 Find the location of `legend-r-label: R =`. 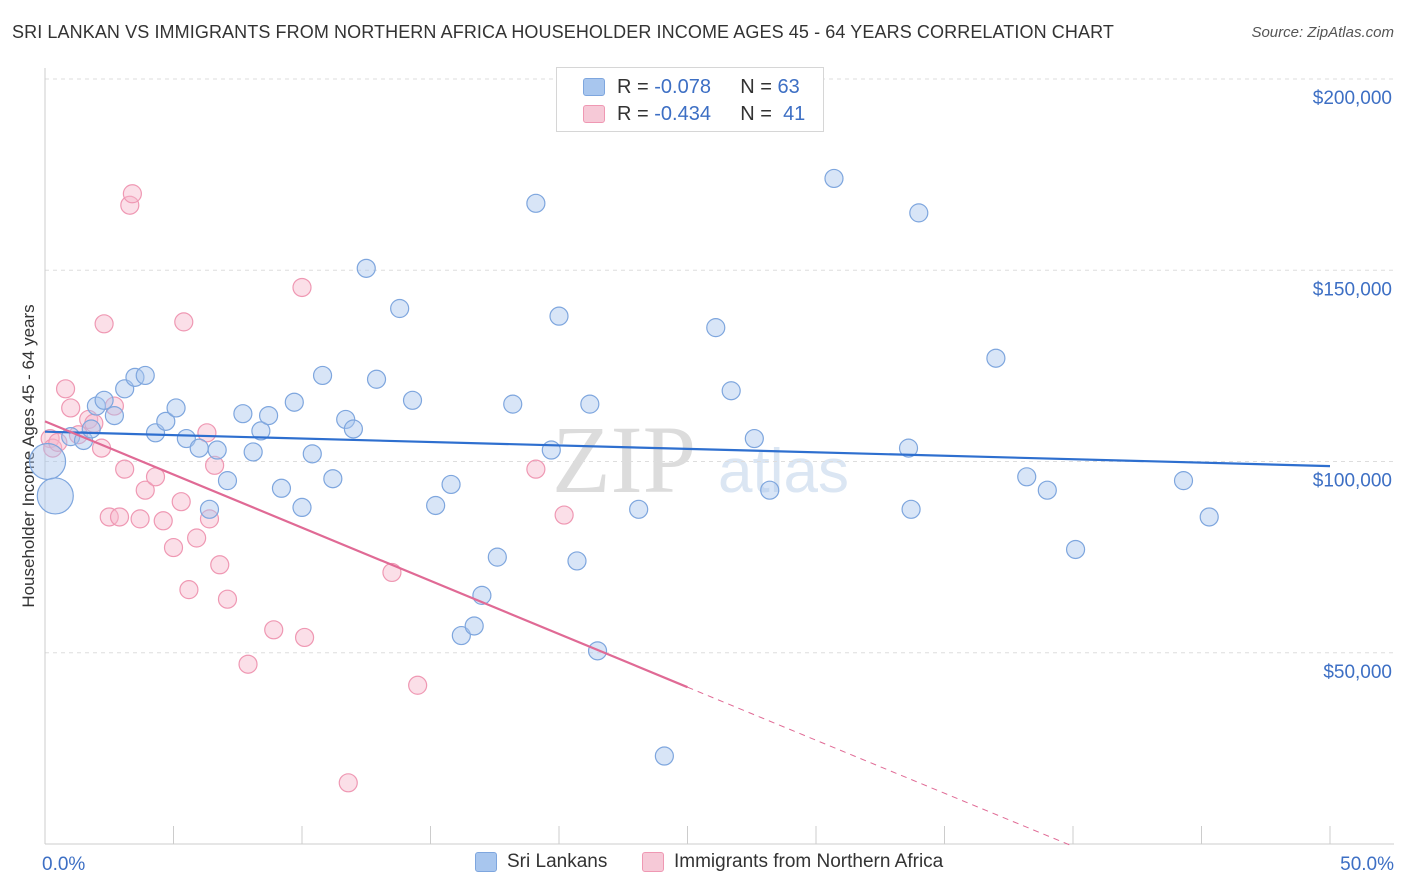

legend-r-label: R = is located at coordinates (633, 86).